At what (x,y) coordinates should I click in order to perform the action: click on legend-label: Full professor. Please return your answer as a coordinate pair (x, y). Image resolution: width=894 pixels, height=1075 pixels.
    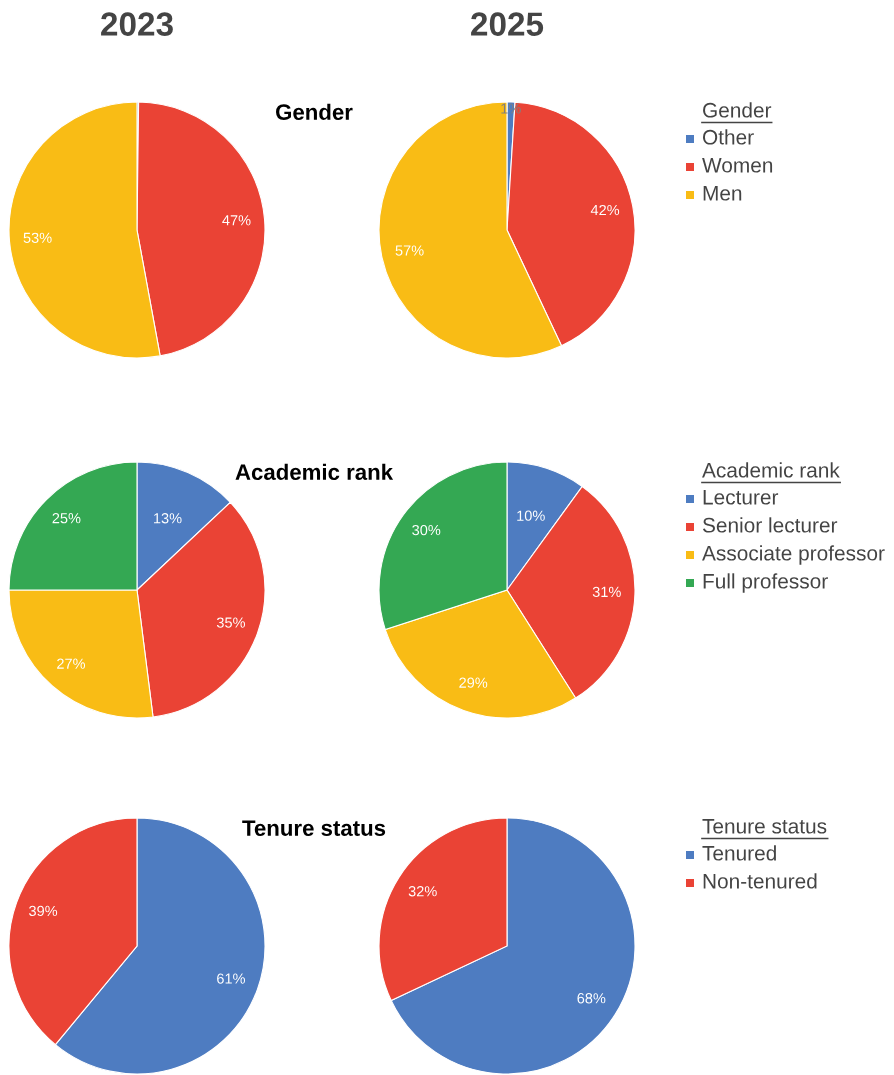
    Looking at the image, I should click on (765, 583).